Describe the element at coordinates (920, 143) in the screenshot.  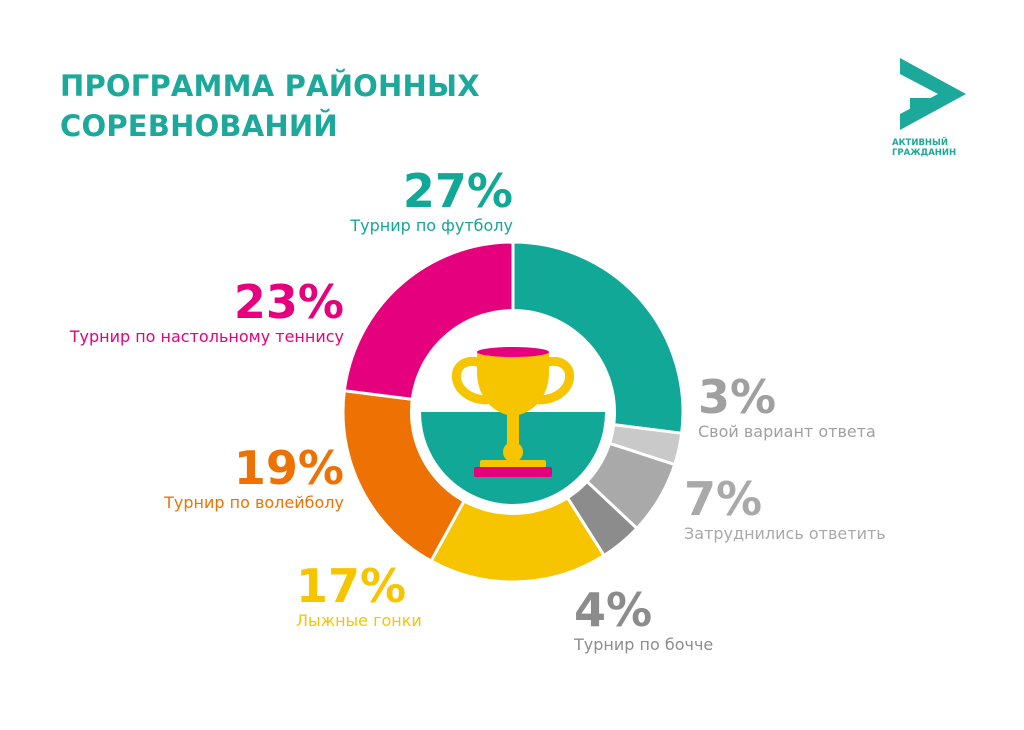
I see `logo-line-1: АКТИВНЫЙ` at that location.